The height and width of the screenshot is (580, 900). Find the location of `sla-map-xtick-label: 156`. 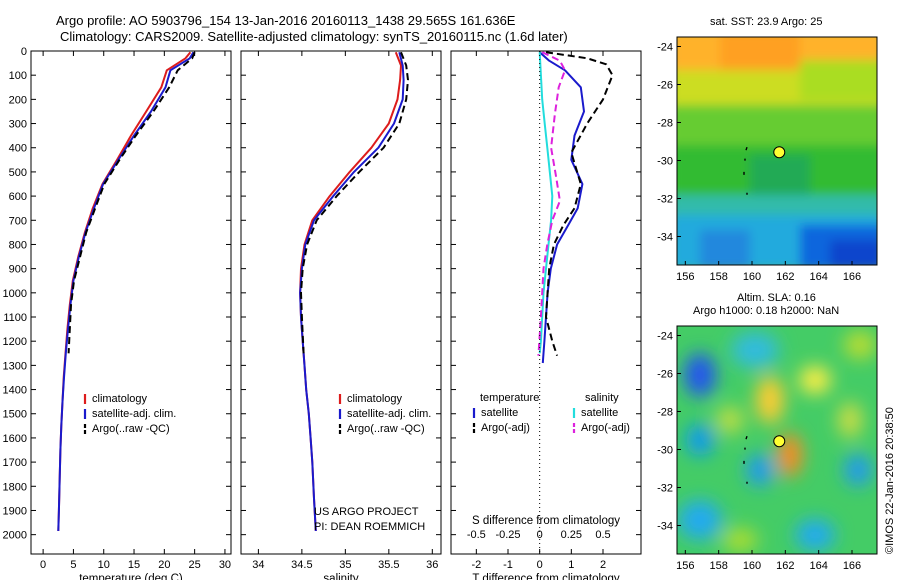

sla-map-xtick-label: 156 is located at coordinates (685, 566).